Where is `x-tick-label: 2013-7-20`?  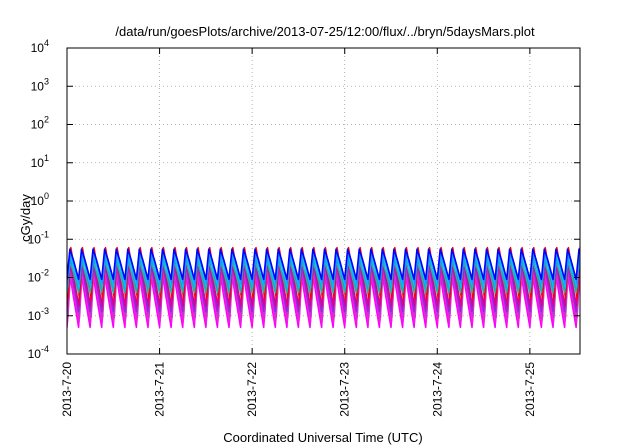
x-tick-label: 2013-7-20 is located at coordinates (67, 389).